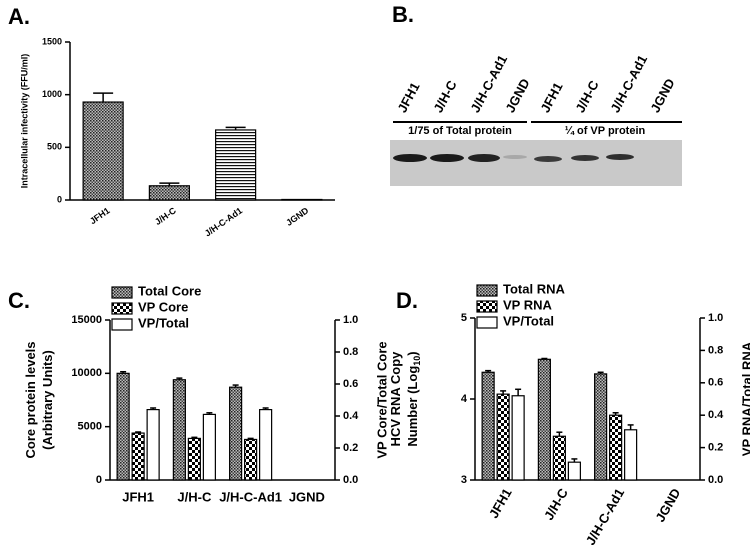  What do you see at coordinates (628, 83) in the screenshot?
I see `lane-label: J/H-C-Ad1` at bounding box center [628, 83].